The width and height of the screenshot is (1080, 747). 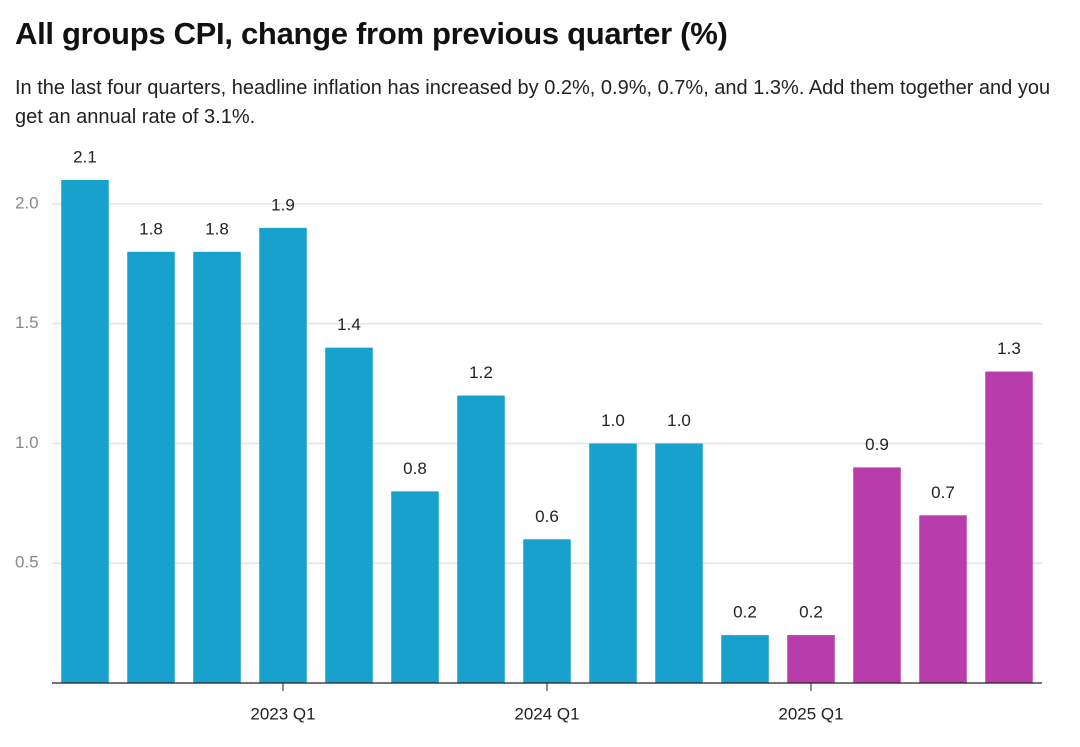 What do you see at coordinates (27, 442) in the screenshot?
I see `y-tick-label: 1.0` at bounding box center [27, 442].